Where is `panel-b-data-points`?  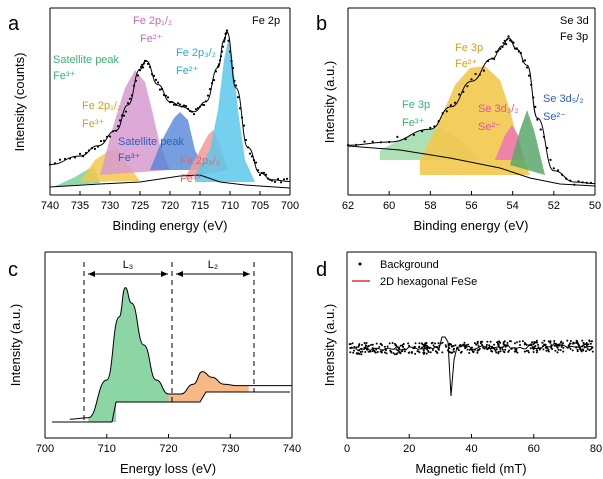 panel-b-data-points is located at coordinates (469, 110).